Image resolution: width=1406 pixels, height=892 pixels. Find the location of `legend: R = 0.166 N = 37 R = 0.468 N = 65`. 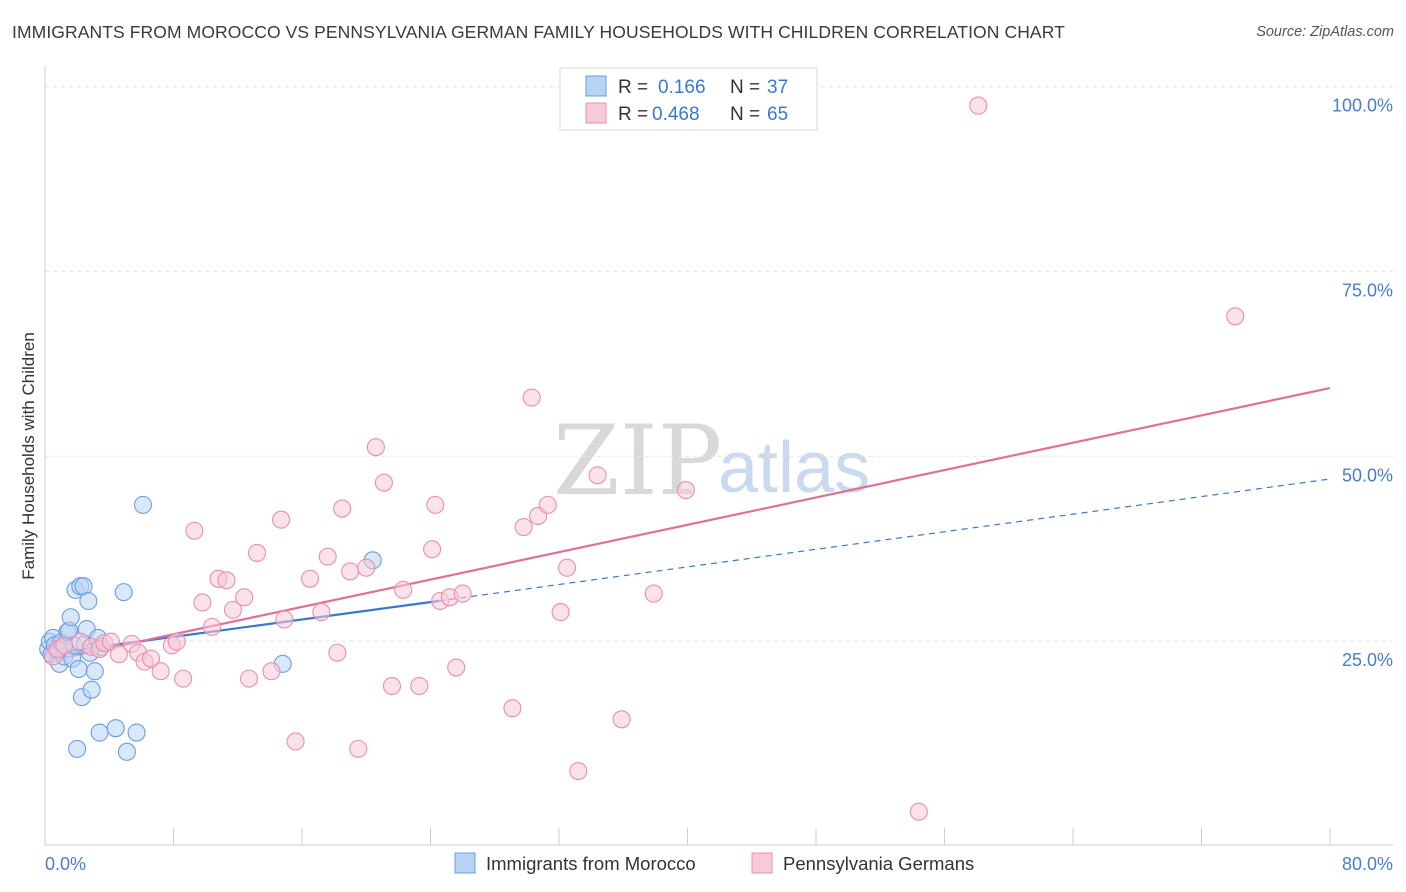

legend: R = 0.166 N = 37 R = 0.468 N = 65 is located at coordinates (688, 99).